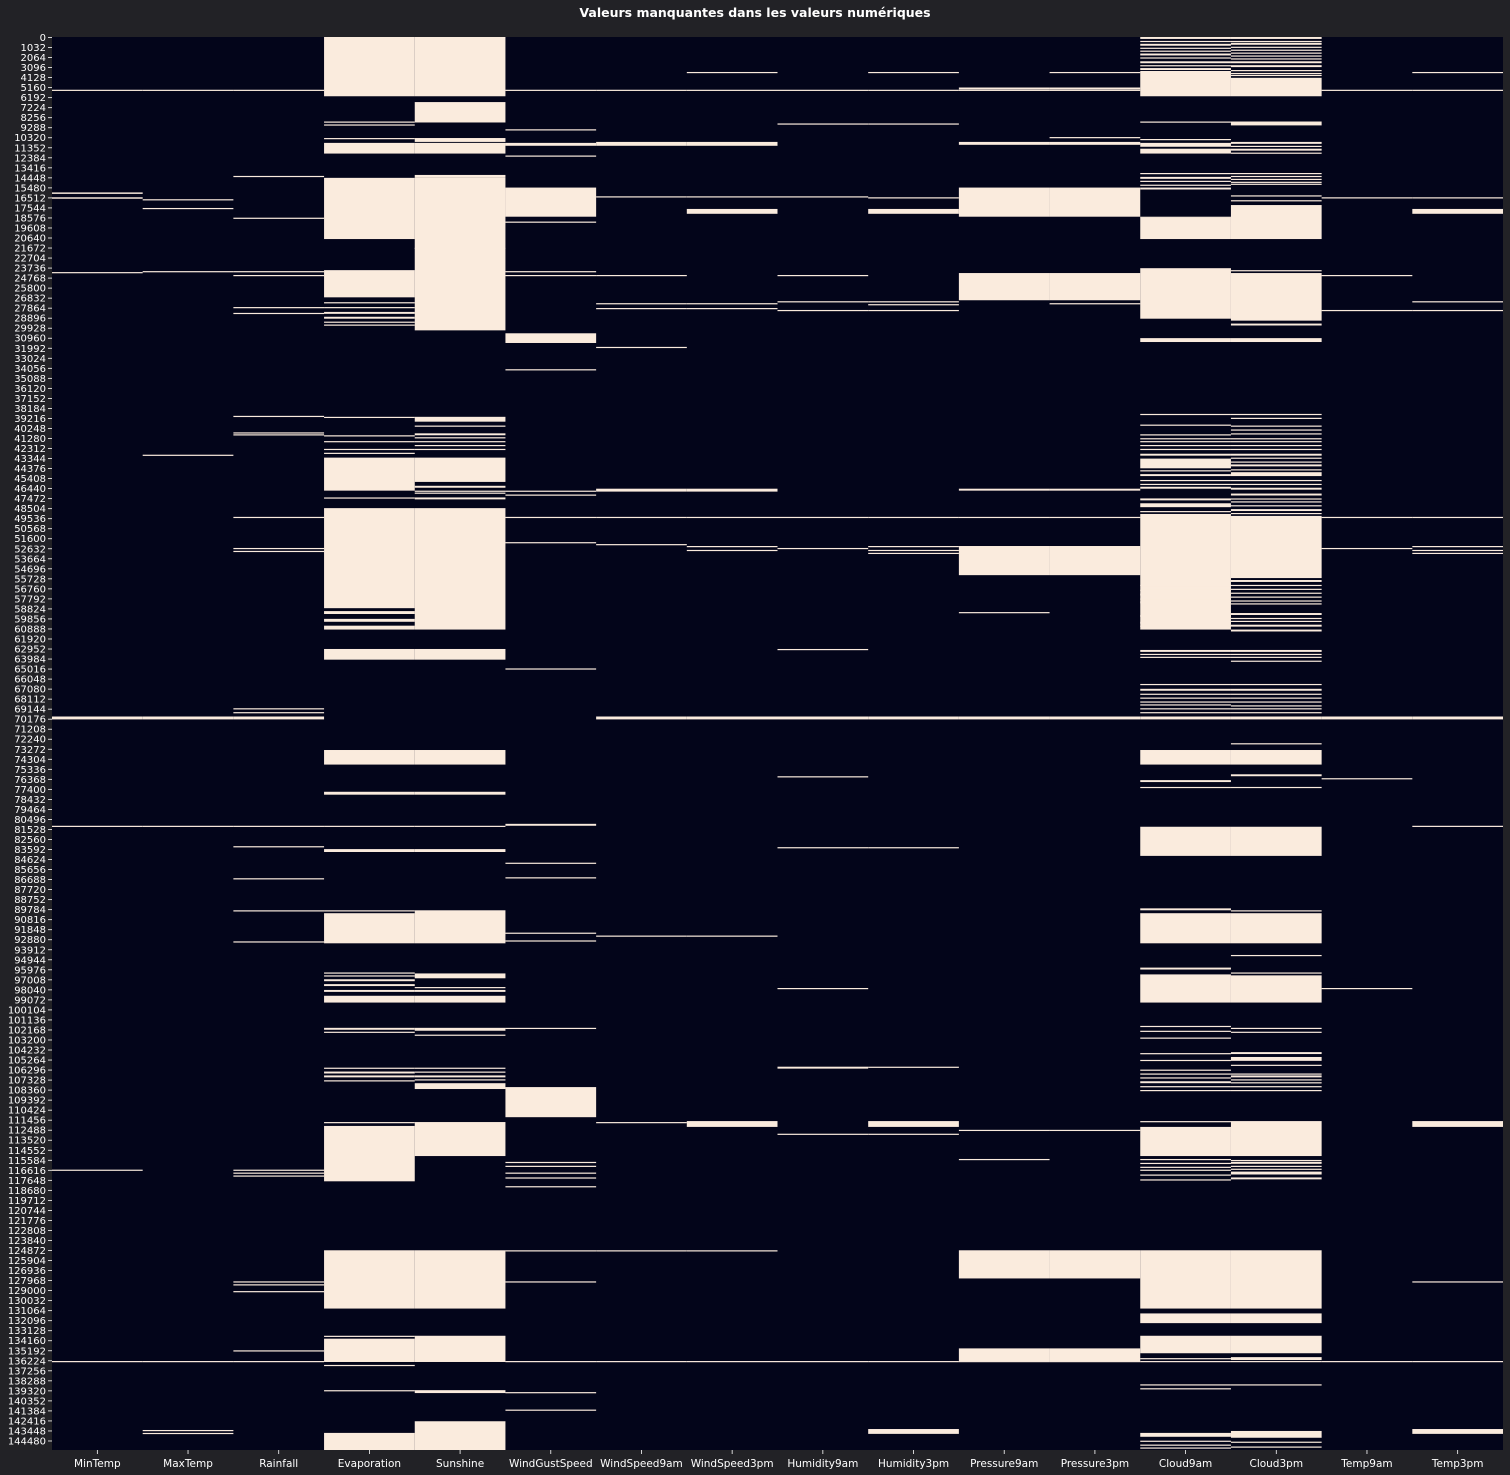  Describe the element at coordinates (27, 1301) in the screenshot. I see `y-tick-label: 130032` at that location.